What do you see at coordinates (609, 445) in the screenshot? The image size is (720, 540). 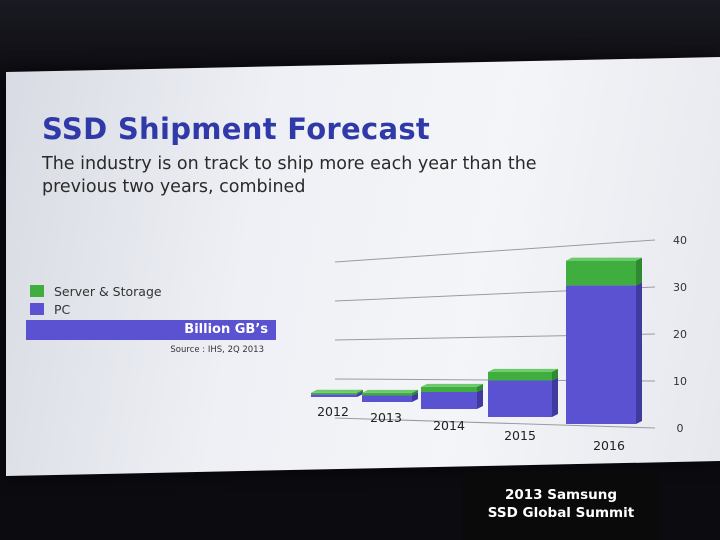 I see `x-tick-label-2016: 2016` at bounding box center [609, 445].